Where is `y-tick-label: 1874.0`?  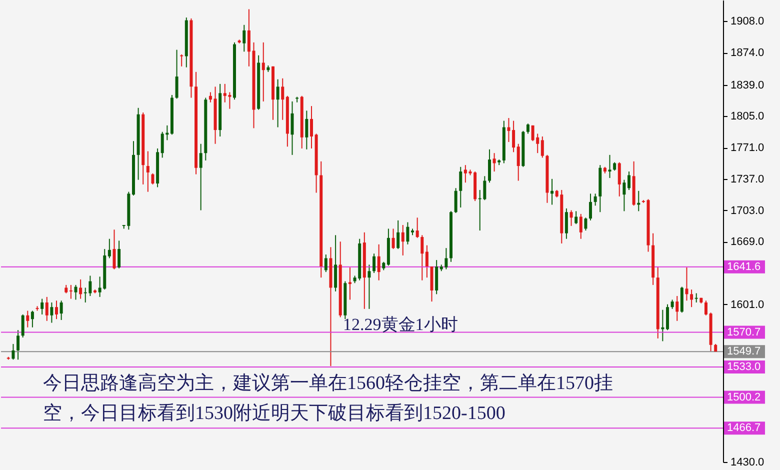
y-tick-label: 1874.0 is located at coordinates (747, 53).